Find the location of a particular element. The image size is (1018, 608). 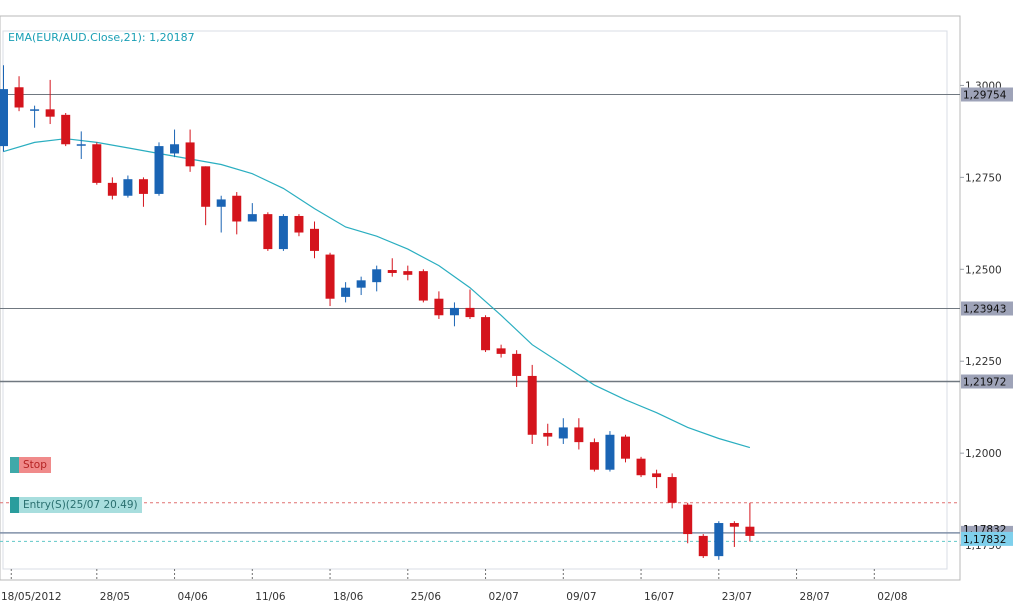

x-tick-label: 23/07 is located at coordinates (737, 597).